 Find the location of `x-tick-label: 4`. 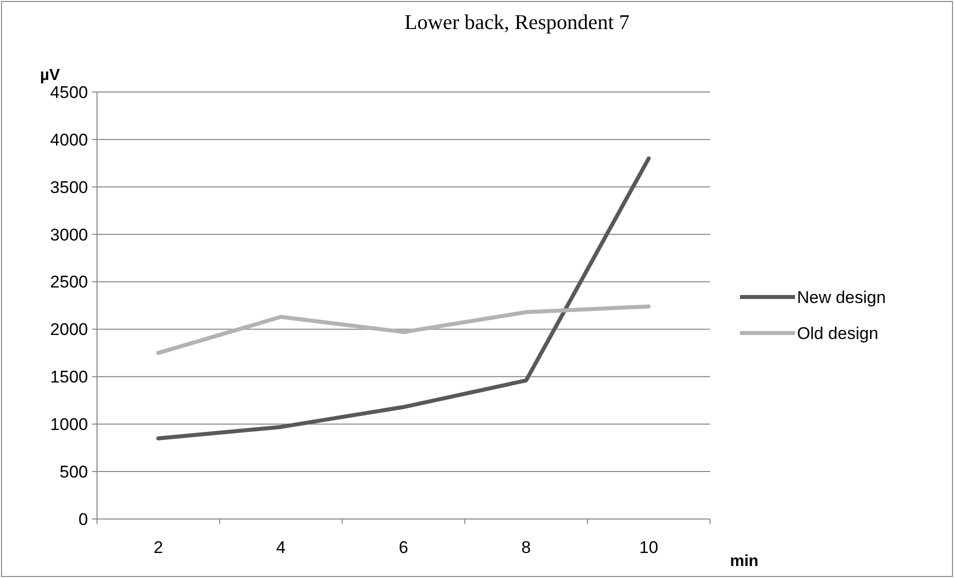

x-tick-label: 4 is located at coordinates (281, 547).